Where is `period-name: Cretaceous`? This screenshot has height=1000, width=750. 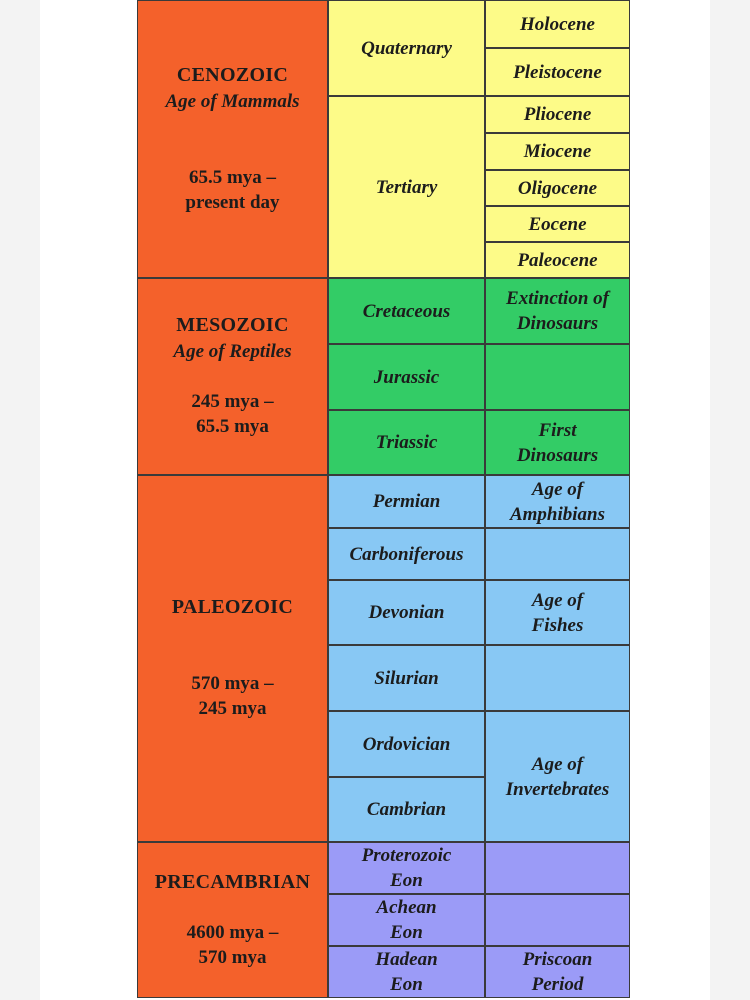 period-name: Cretaceous is located at coordinates (406, 311).